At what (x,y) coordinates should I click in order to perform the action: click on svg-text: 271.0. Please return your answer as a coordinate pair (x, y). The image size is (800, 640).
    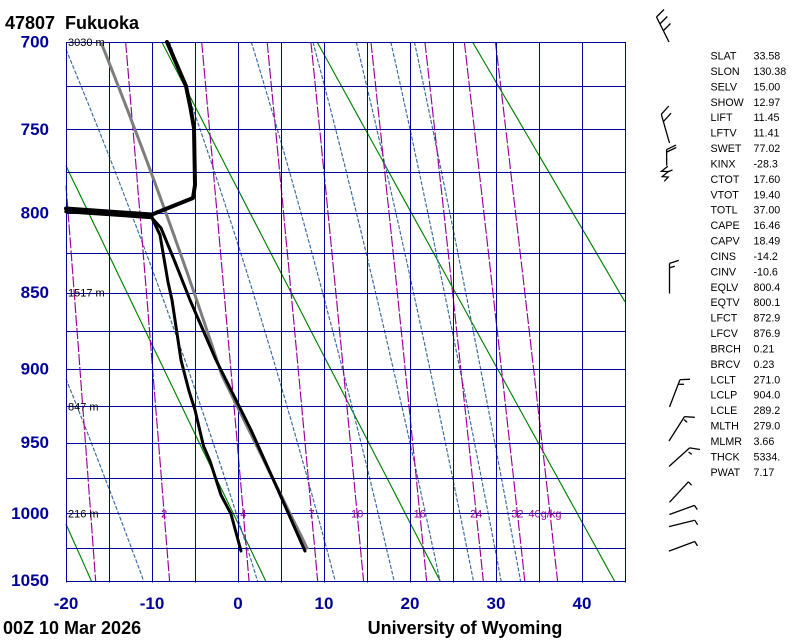
    Looking at the image, I should click on (767, 380).